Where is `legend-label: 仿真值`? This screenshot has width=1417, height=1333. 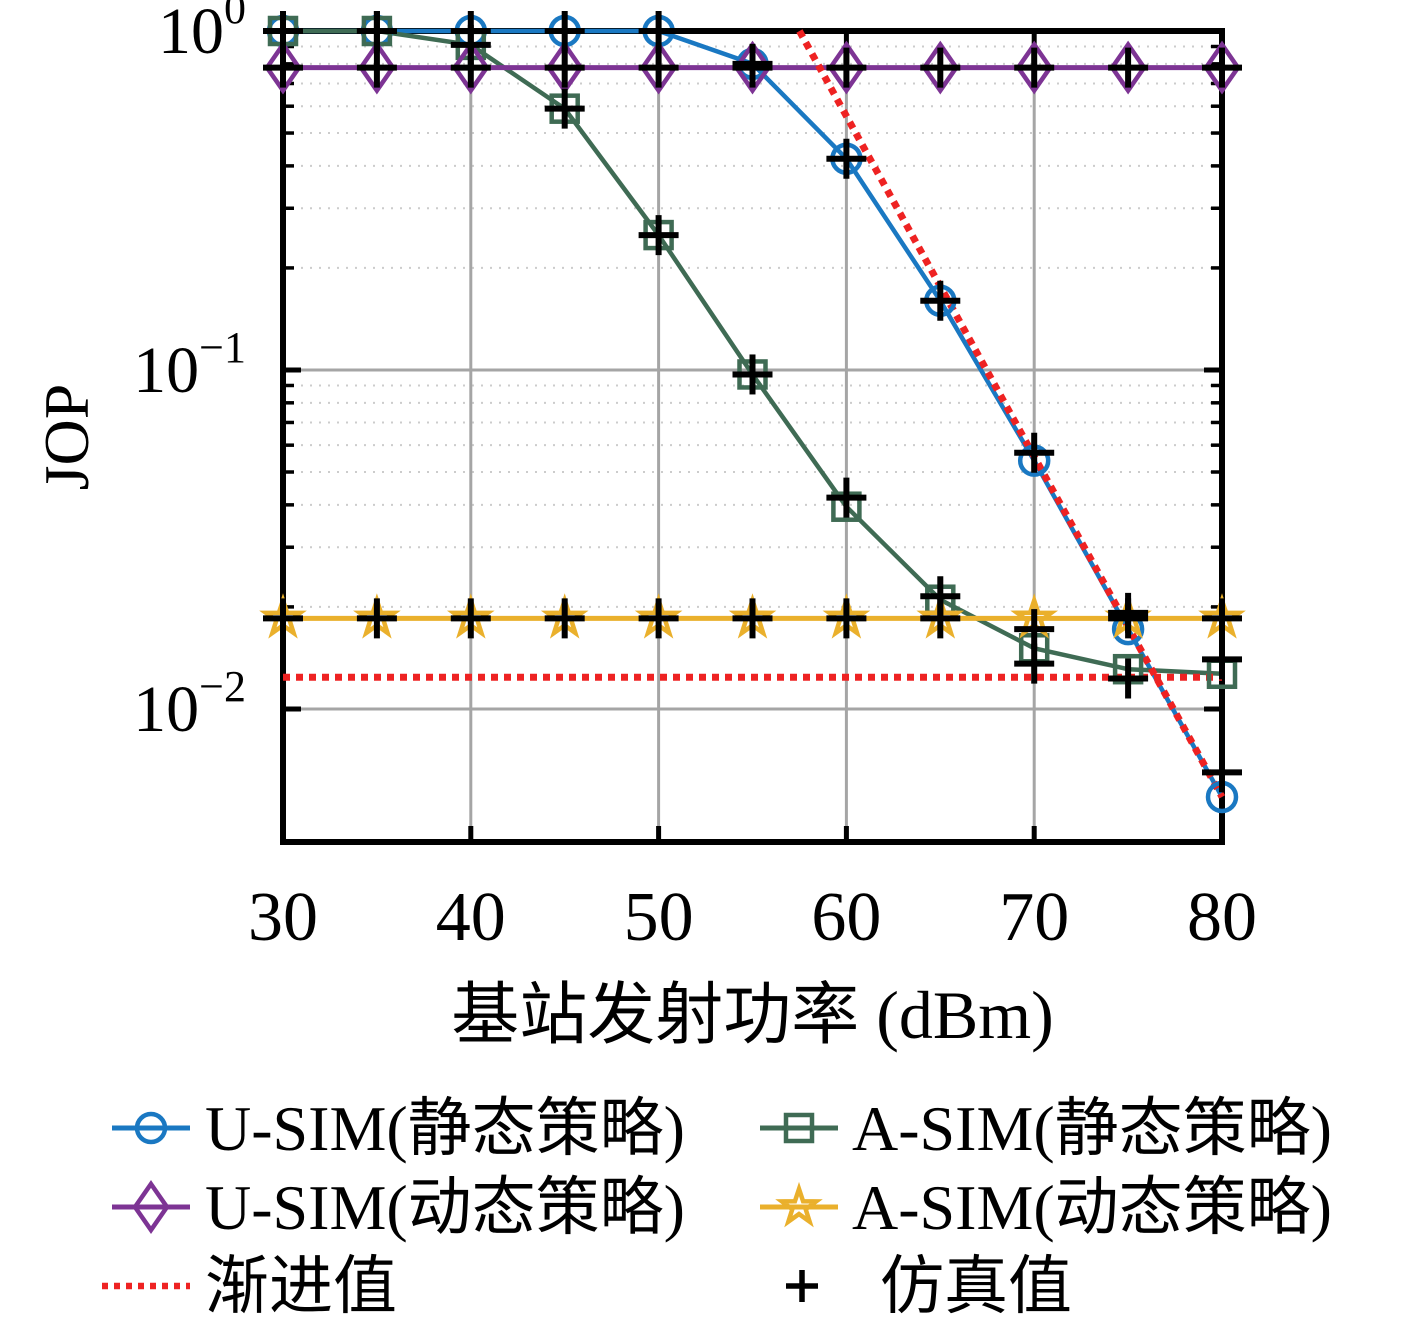
legend-label: 仿真值 is located at coordinates (976, 1286).